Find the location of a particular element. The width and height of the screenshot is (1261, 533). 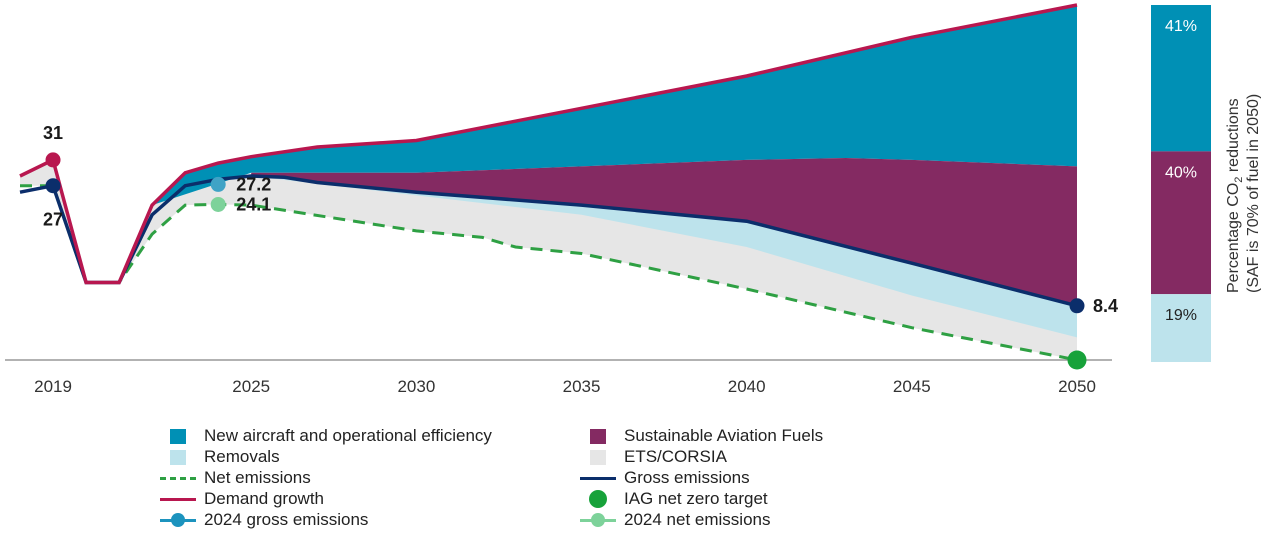

legend-label: Sustainable Aviation Fuels is located at coordinates (724, 435).